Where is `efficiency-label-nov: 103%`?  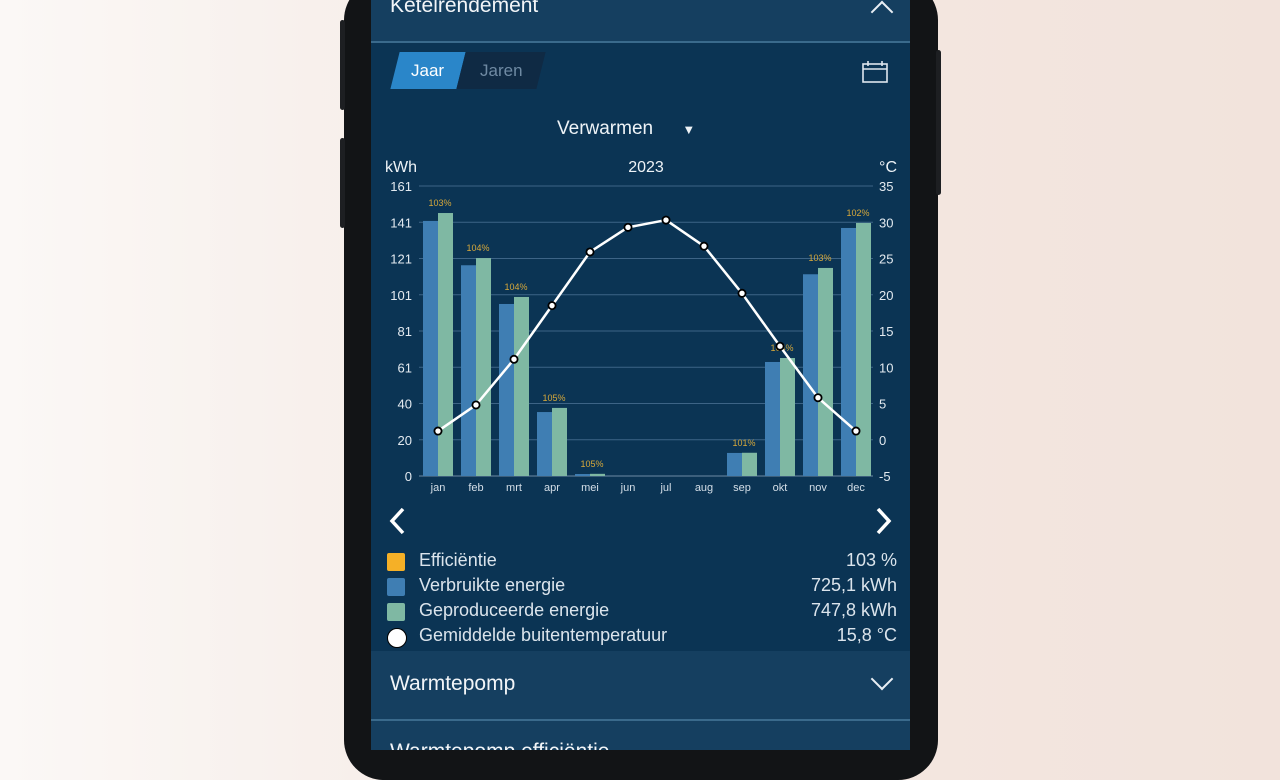 efficiency-label-nov: 103% is located at coordinates (819, 258).